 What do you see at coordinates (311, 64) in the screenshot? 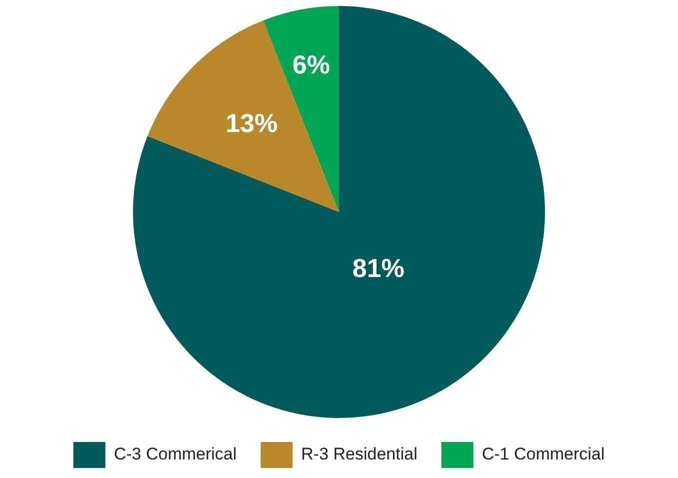
I see `data-label: 6%` at bounding box center [311, 64].